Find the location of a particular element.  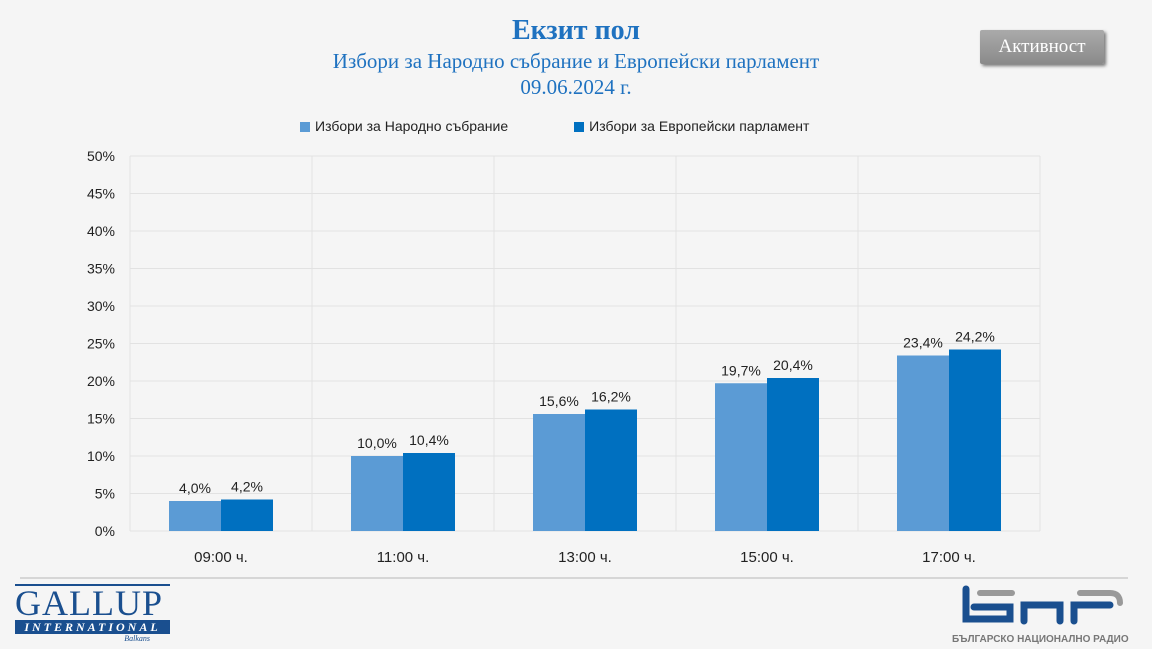

x-tick-label: 09:00 ч. is located at coordinates (221, 557).